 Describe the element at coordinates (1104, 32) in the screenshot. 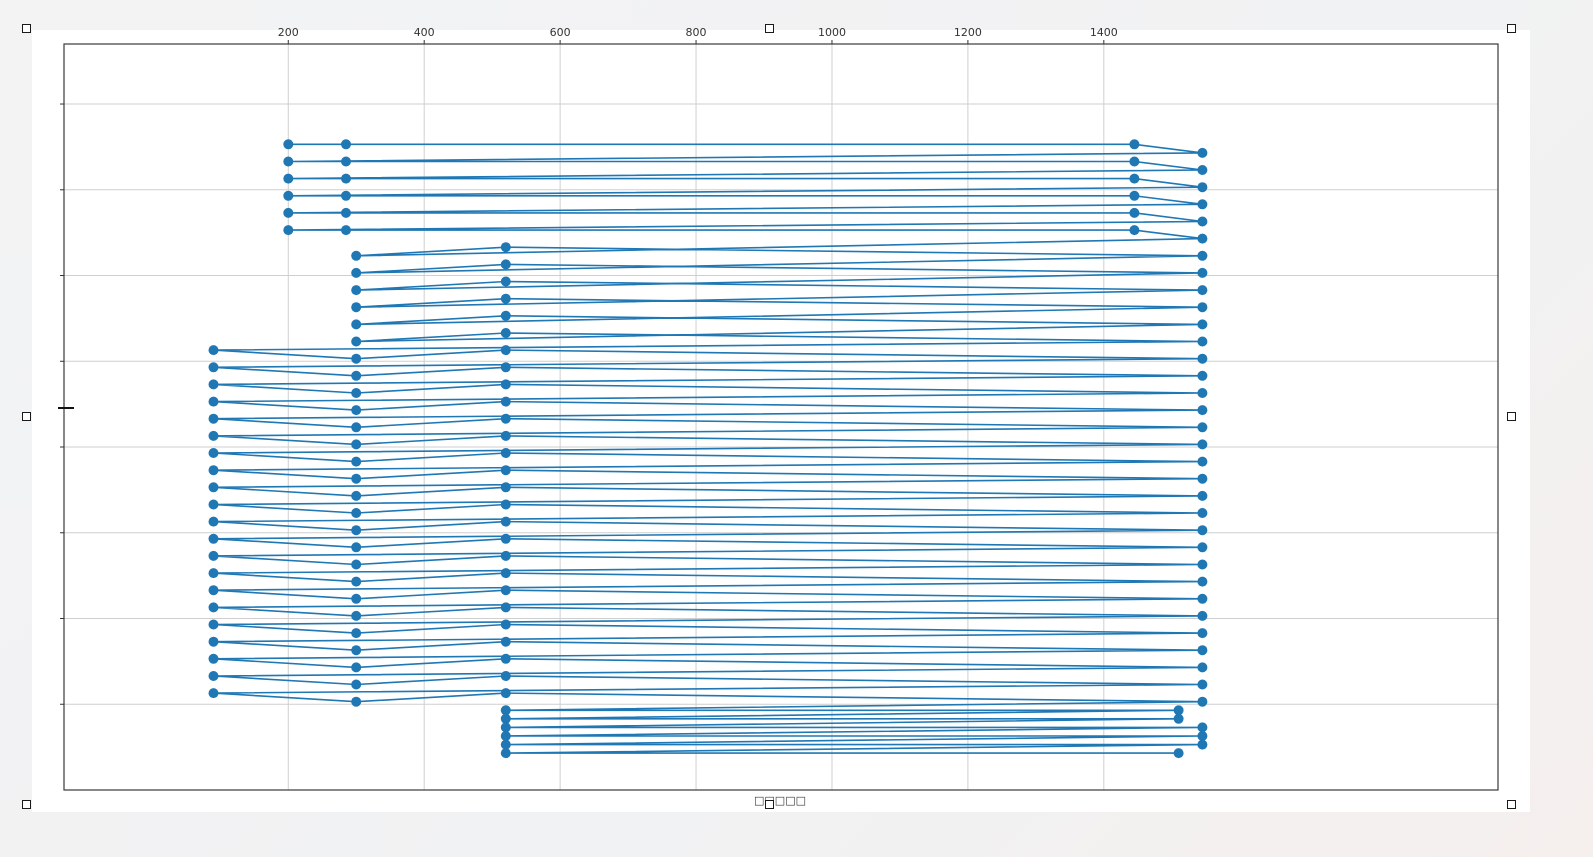

I see `x-tick-label: 1400` at that location.